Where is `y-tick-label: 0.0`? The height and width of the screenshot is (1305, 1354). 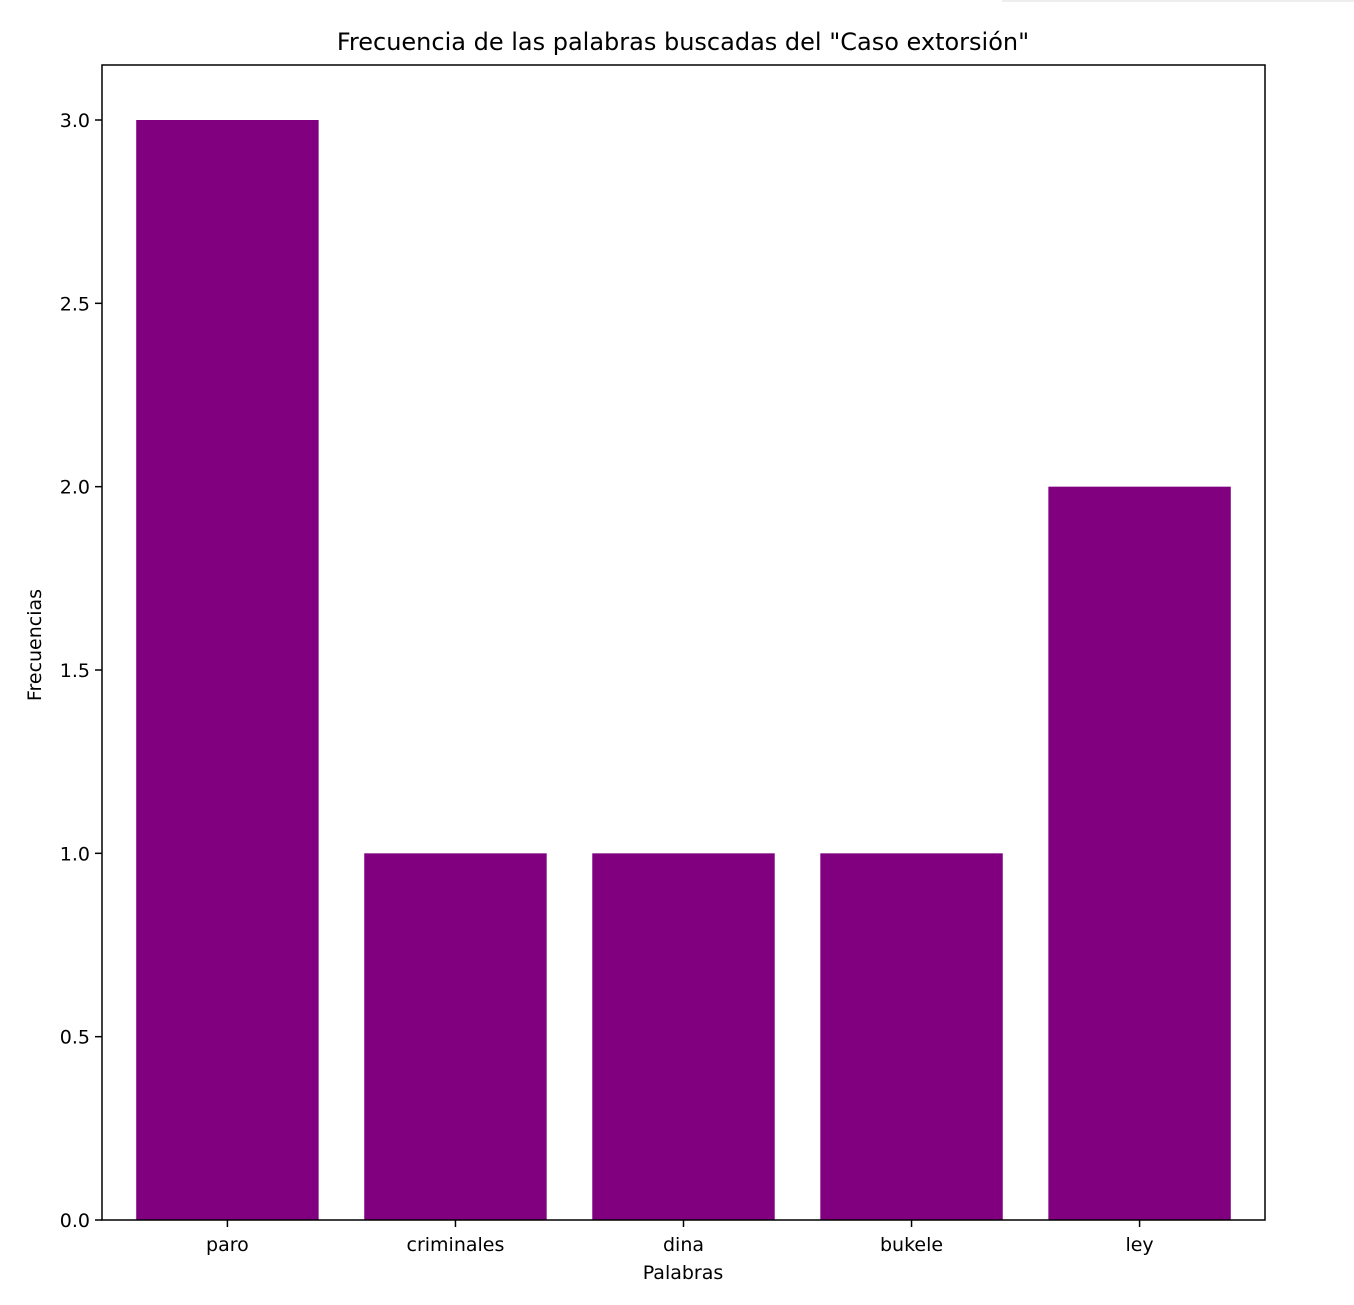
y-tick-label: 0.0 is located at coordinates (75, 1221).